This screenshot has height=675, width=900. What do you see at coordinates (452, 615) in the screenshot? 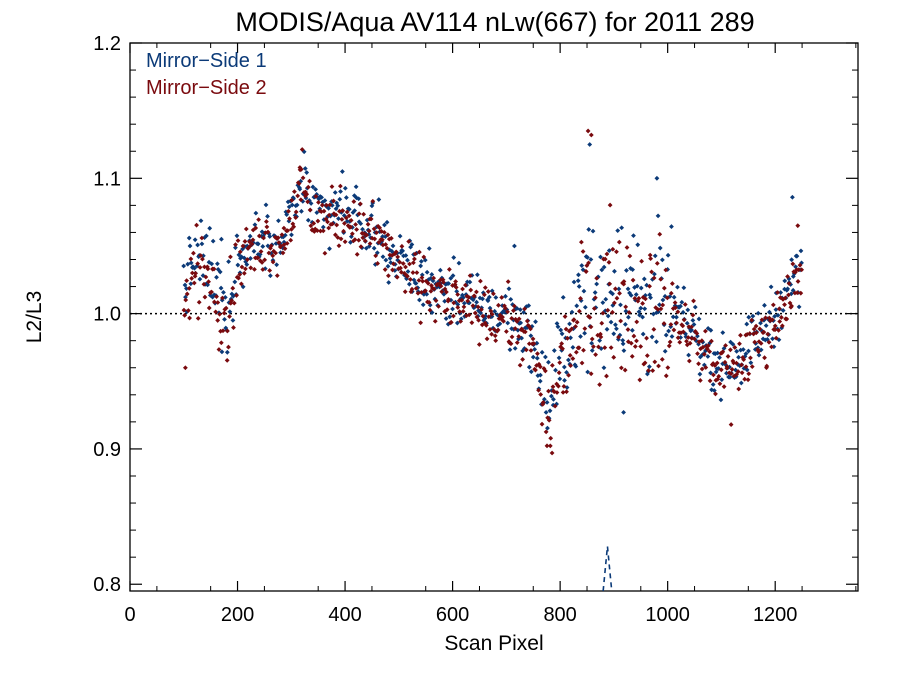
I see `x-tick-label: 600` at bounding box center [452, 615].